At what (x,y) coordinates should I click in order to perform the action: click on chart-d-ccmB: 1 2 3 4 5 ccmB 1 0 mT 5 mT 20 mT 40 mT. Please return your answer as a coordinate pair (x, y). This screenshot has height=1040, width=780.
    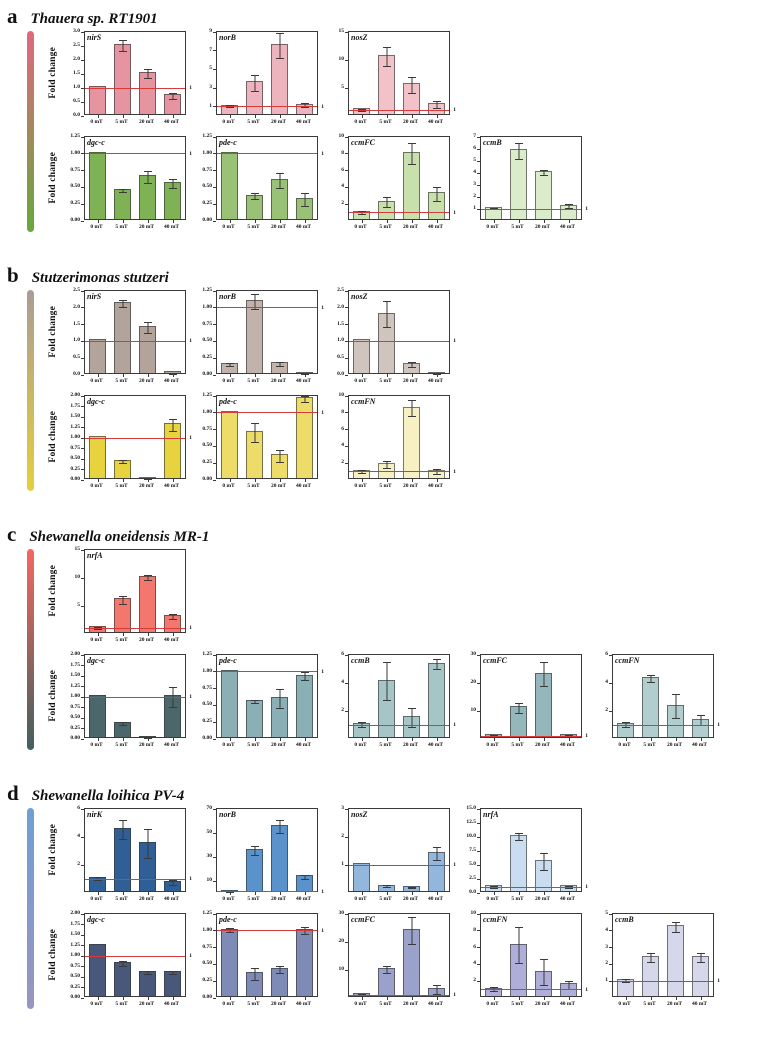
    Looking at the image, I should click on (653, 959).